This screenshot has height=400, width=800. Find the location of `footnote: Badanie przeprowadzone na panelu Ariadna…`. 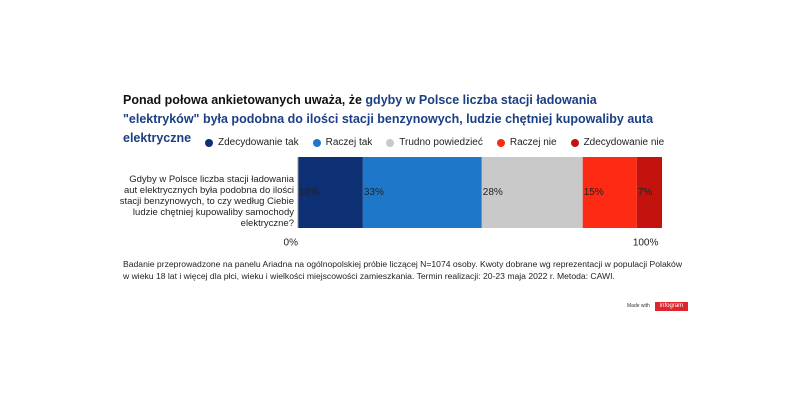

footnote: Badanie przeprowadzone na panelu Ariadna… is located at coordinates (403, 270).